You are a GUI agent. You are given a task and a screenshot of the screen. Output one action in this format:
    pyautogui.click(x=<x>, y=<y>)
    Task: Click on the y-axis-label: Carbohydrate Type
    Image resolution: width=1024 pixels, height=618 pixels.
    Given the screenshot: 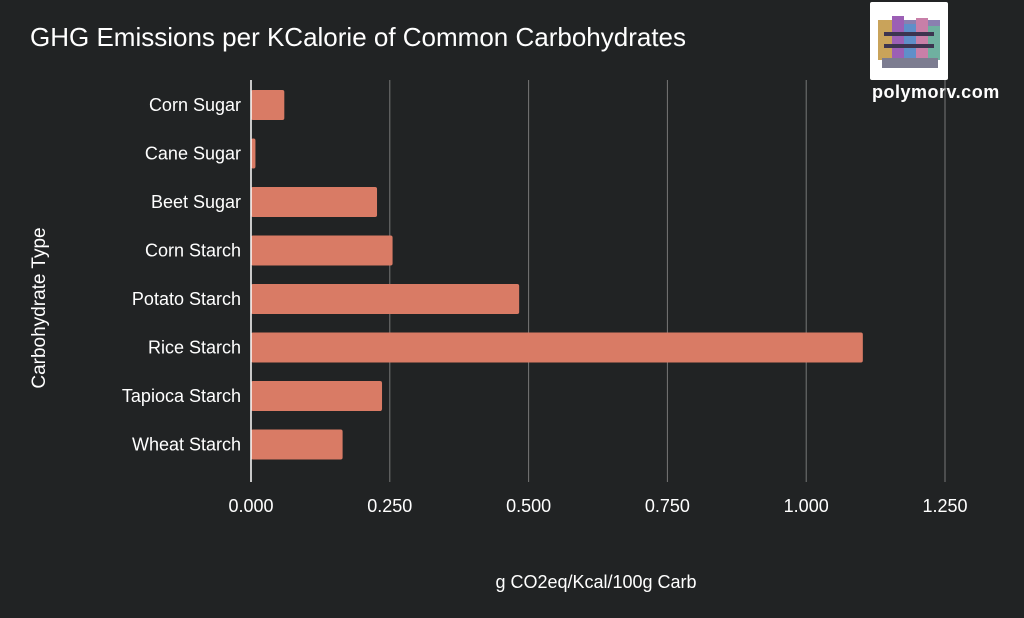 What is the action you would take?
    pyautogui.click(x=39, y=308)
    